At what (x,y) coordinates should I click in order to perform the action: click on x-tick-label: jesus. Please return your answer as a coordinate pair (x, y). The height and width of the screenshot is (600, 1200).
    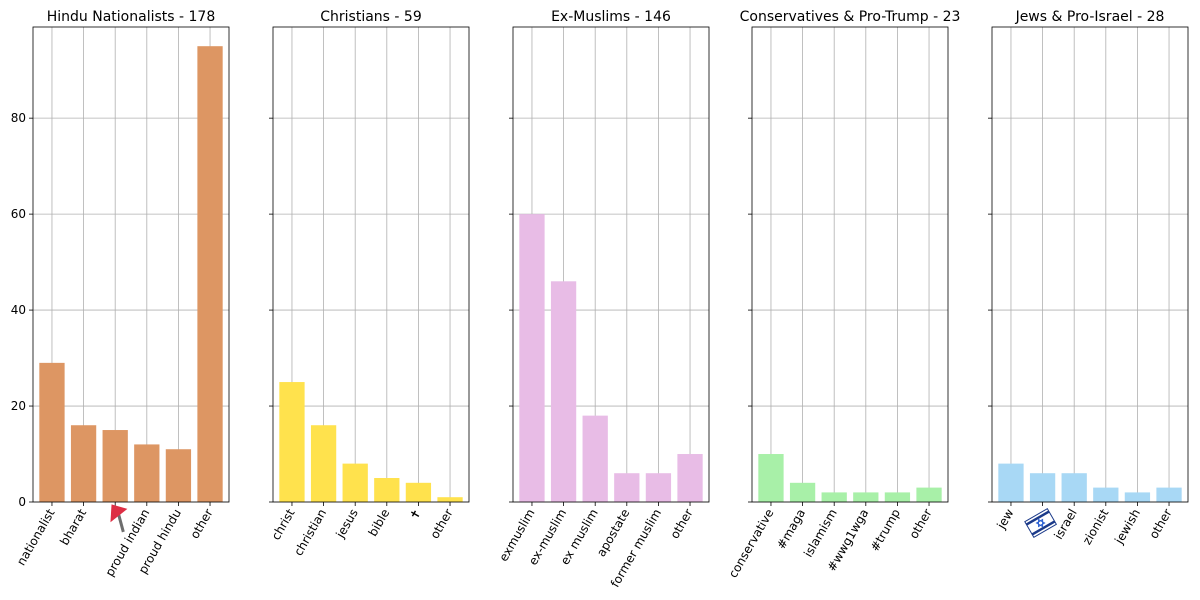
    Looking at the image, I should click on (347, 524).